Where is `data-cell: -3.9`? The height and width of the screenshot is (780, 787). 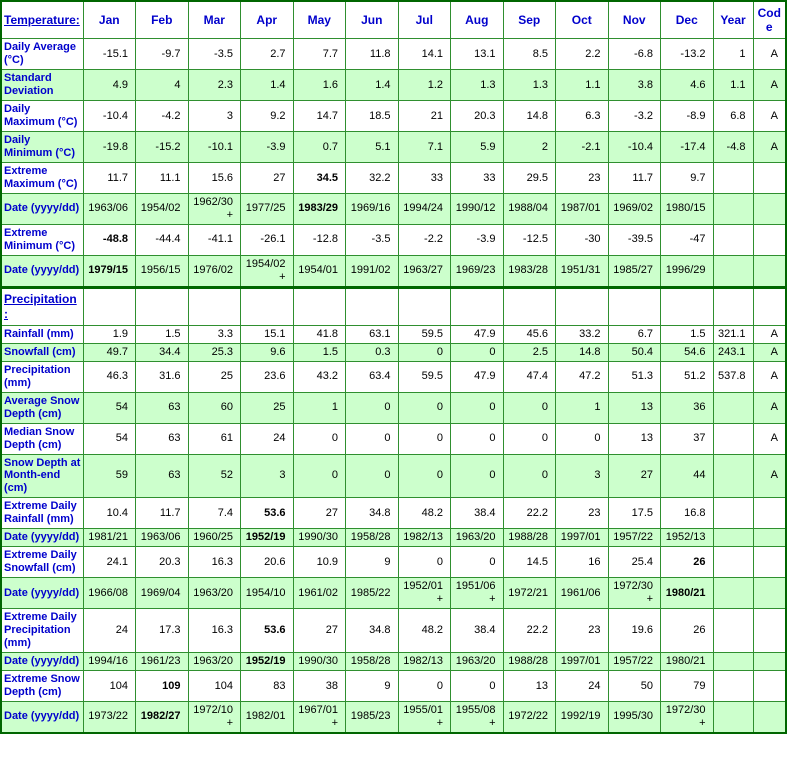 data-cell: -3.9 is located at coordinates (267, 147).